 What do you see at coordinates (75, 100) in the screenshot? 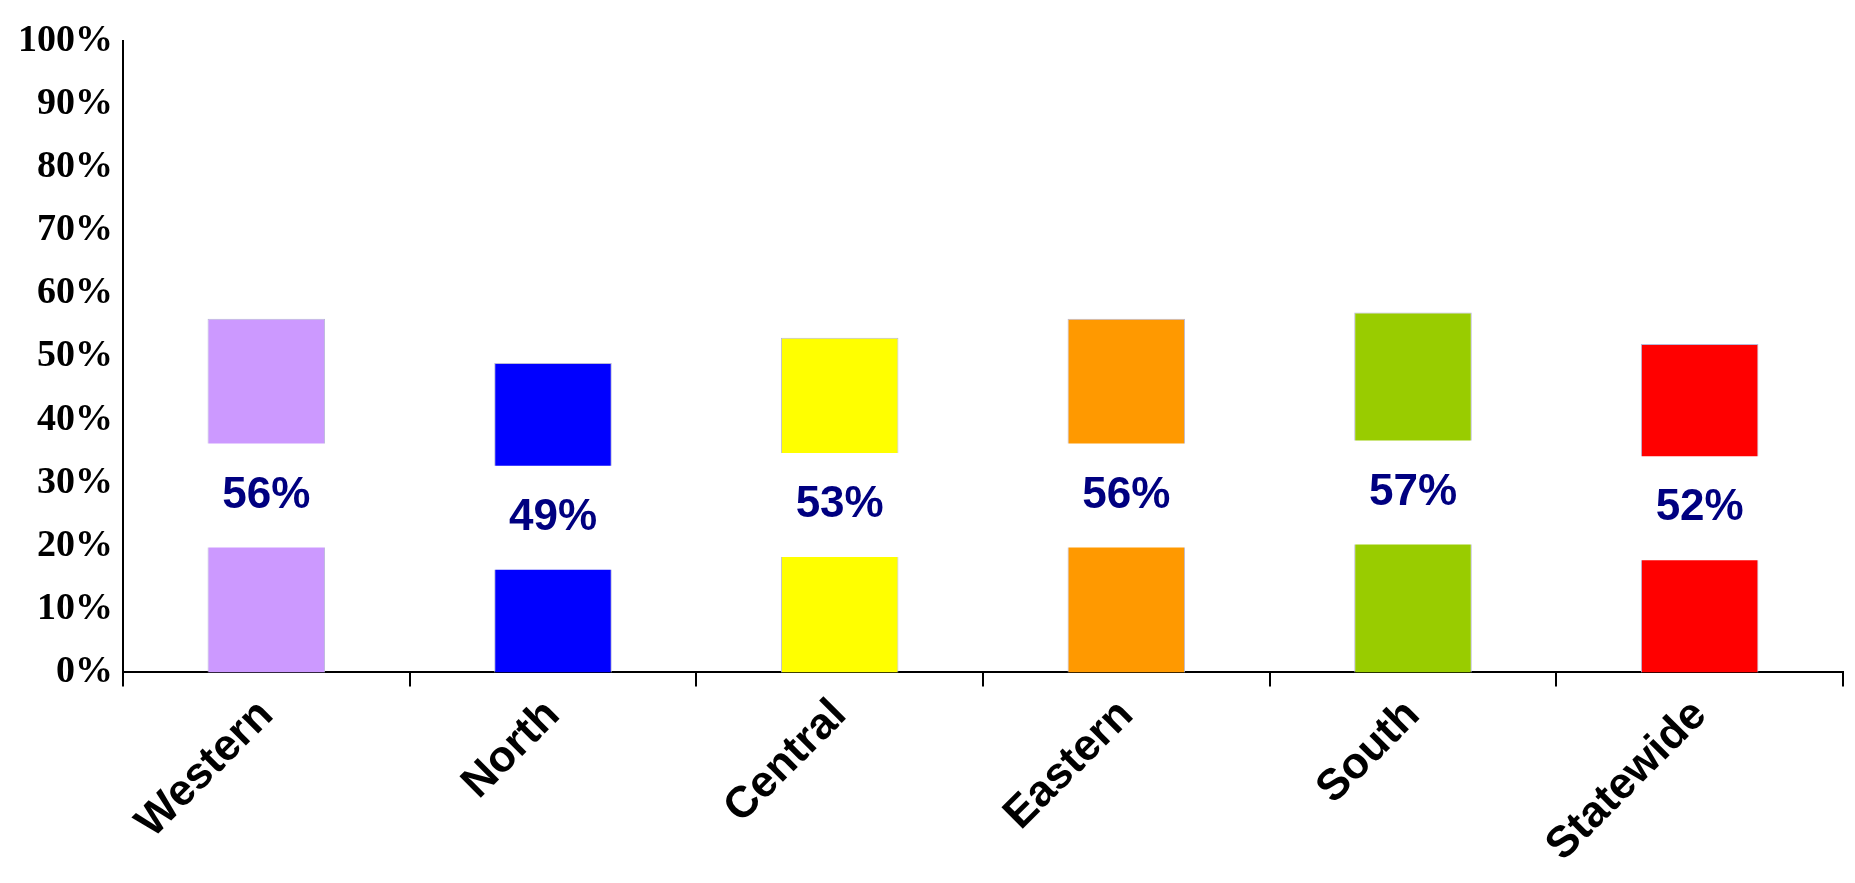
I see `y-tick-label: 90%` at bounding box center [75, 100].